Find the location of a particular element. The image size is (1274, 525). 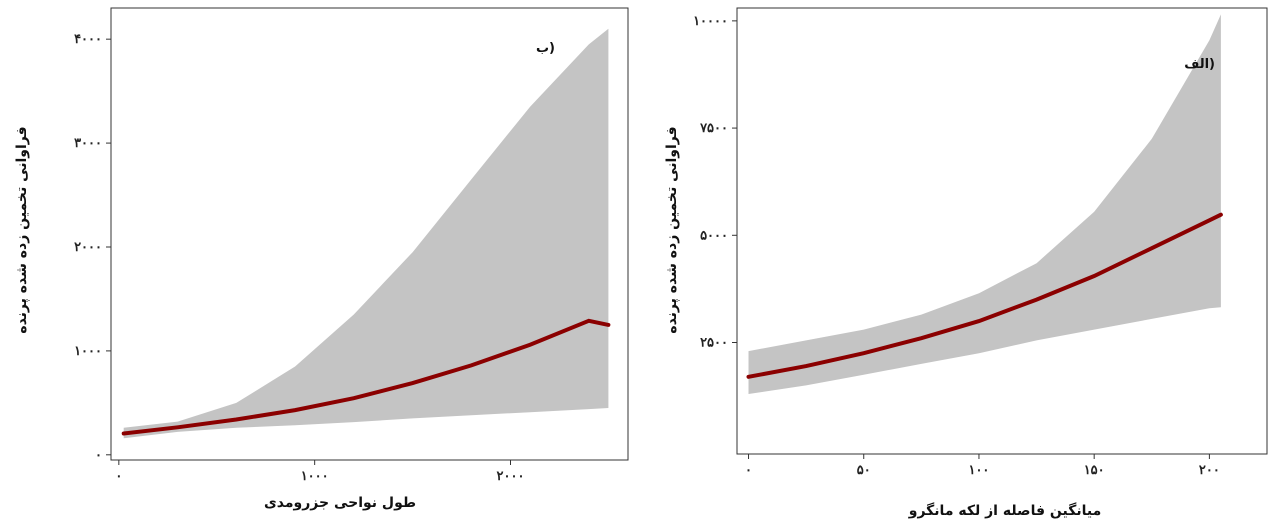

panel-label: الف) is located at coordinates (1199, 64).